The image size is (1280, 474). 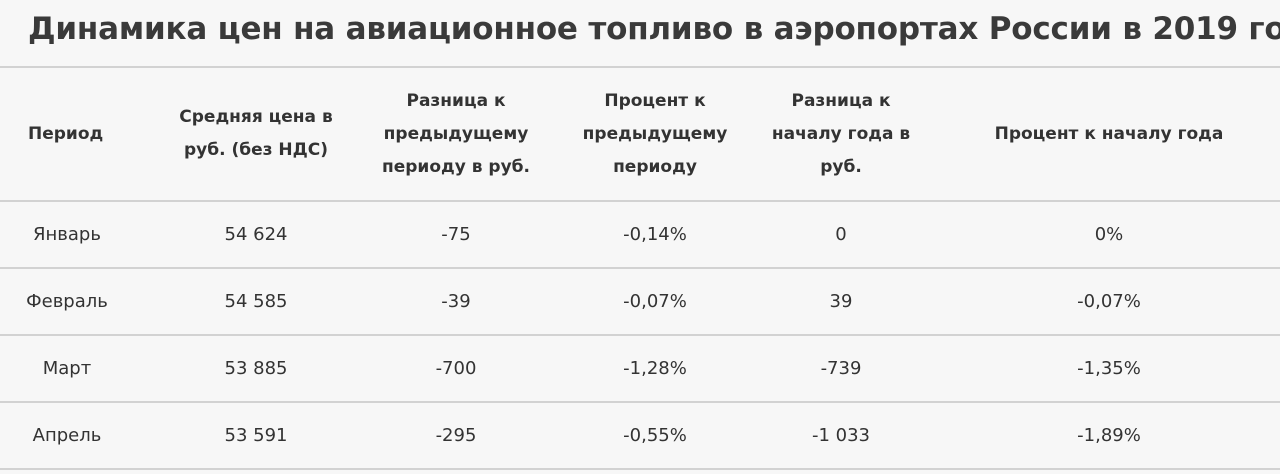 I want to click on header-avg-price-line: Средняя цена в, so click(x=256, y=117).